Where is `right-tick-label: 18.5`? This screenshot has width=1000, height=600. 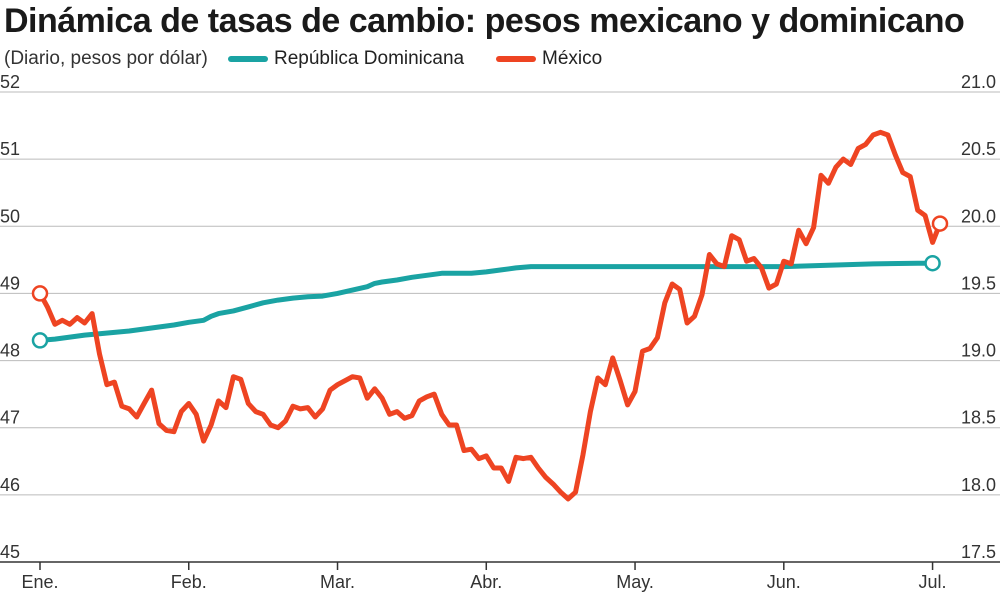
right-tick-label: 18.5 is located at coordinates (978, 418).